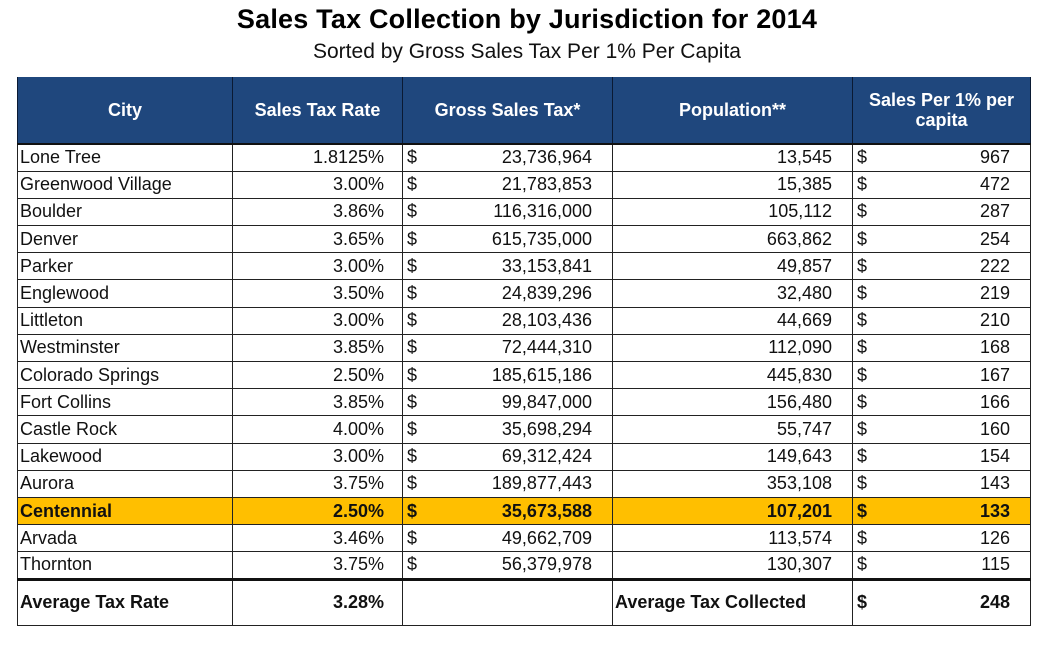  Describe the element at coordinates (317, 375) in the screenshot. I see `cell-rate: 2.50%` at that location.